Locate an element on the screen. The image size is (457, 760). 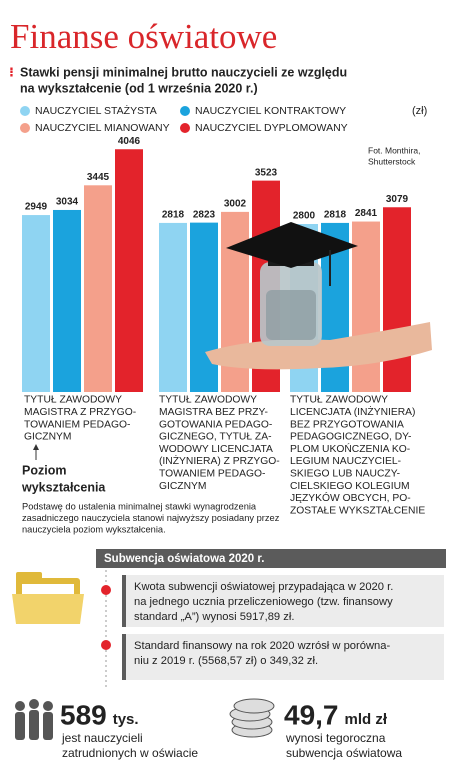
stat-text: jest nauczycieli is located at coordinates (102, 738).